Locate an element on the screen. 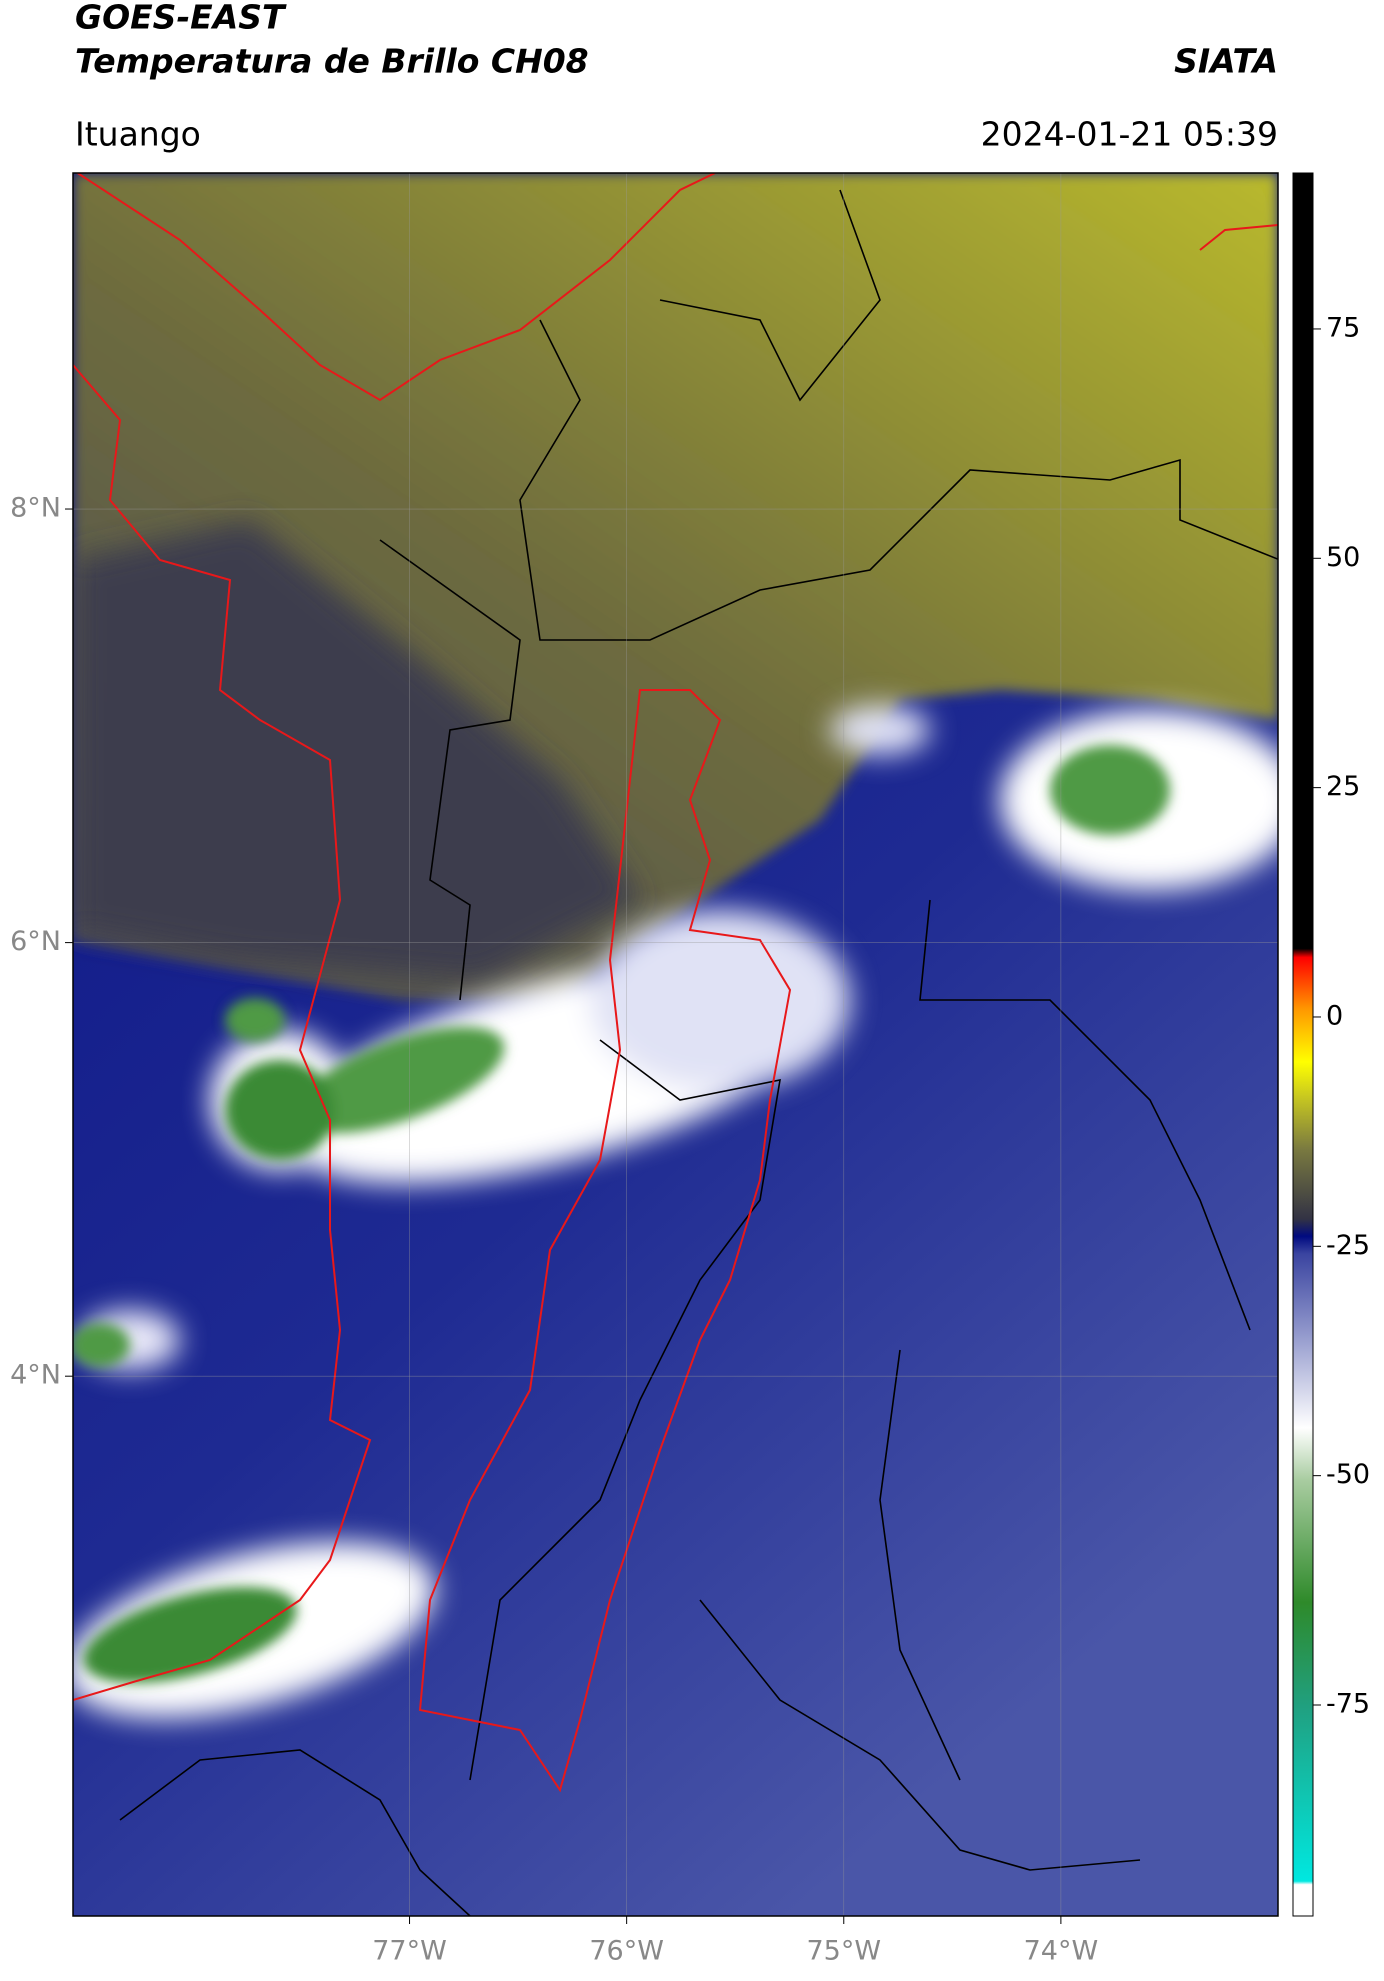 This screenshot has height=1981, width=1384. colorbar-tick-label: -50 is located at coordinates (1348, 1474).